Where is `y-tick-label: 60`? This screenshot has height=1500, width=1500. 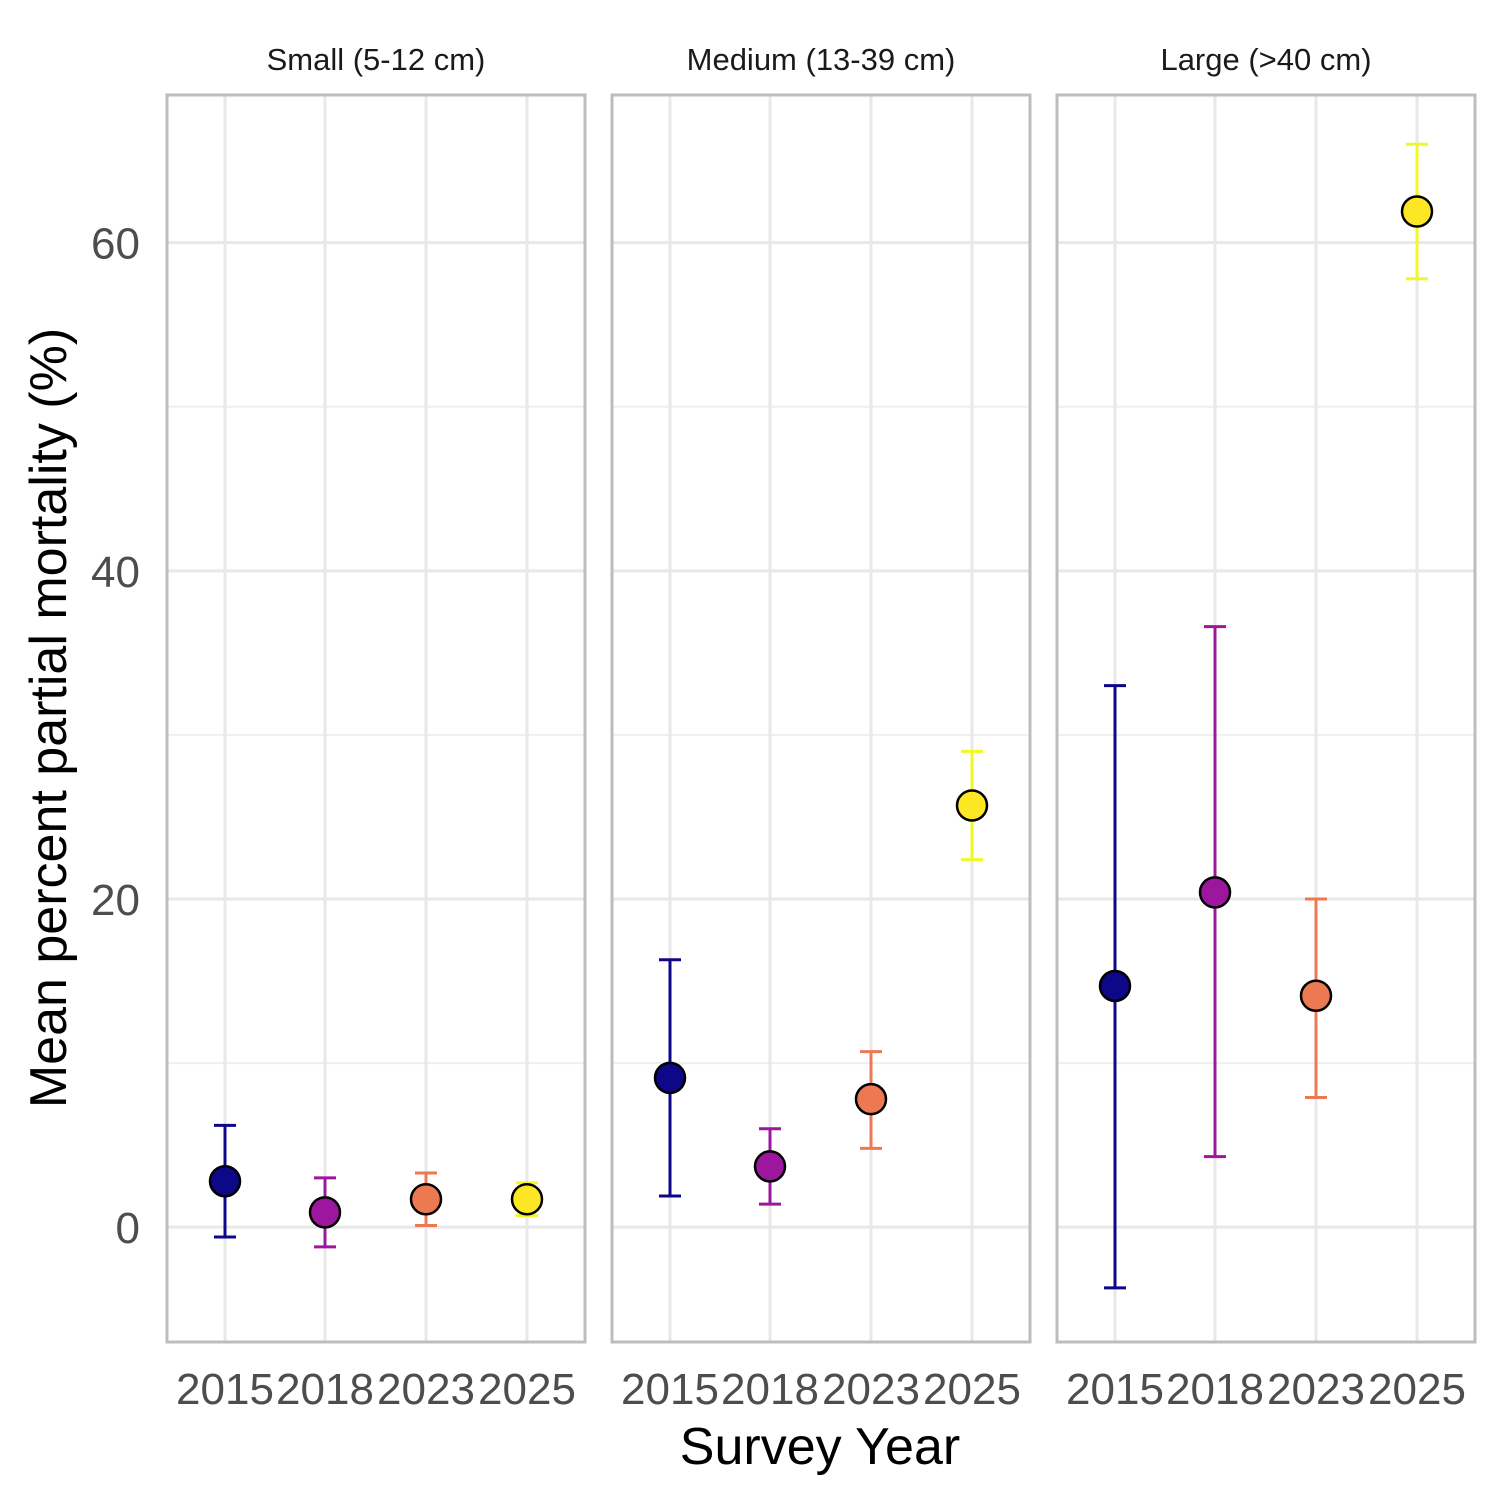
y-tick-label: 60 is located at coordinates (115, 244).